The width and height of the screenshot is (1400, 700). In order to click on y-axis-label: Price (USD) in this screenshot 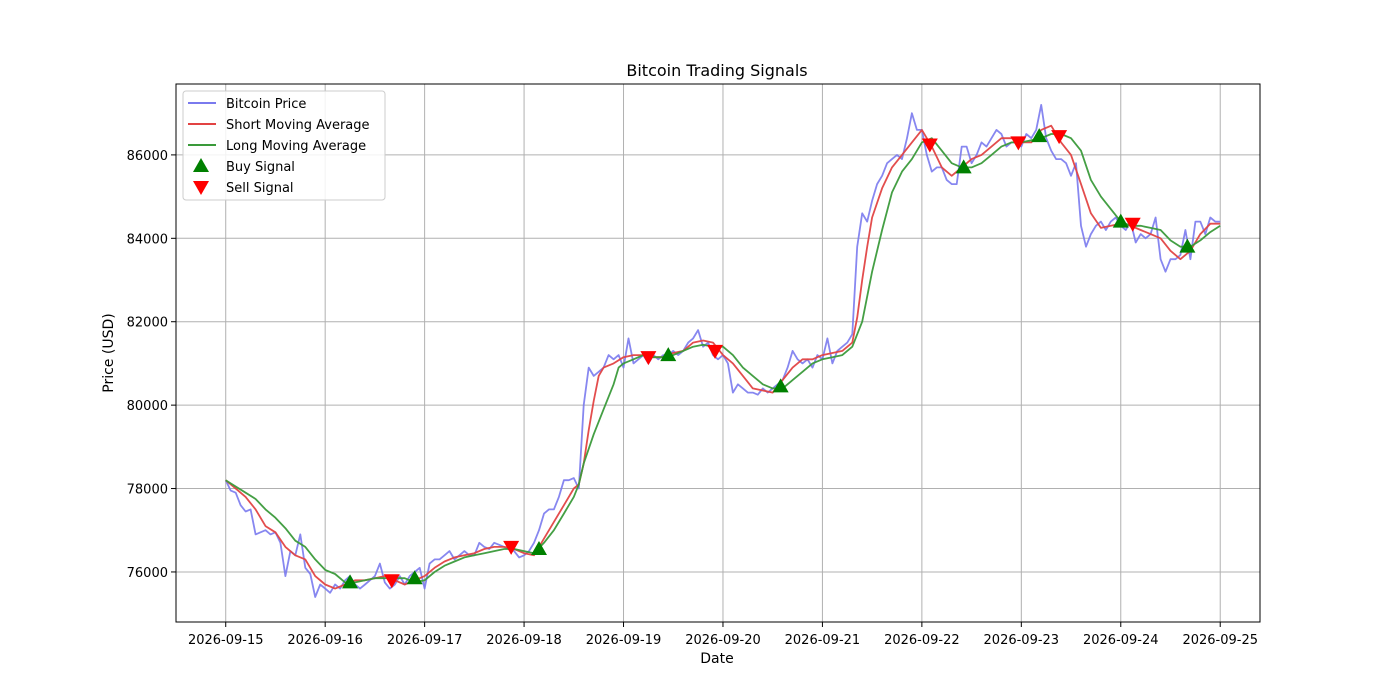, I will do `click(109, 352)`.